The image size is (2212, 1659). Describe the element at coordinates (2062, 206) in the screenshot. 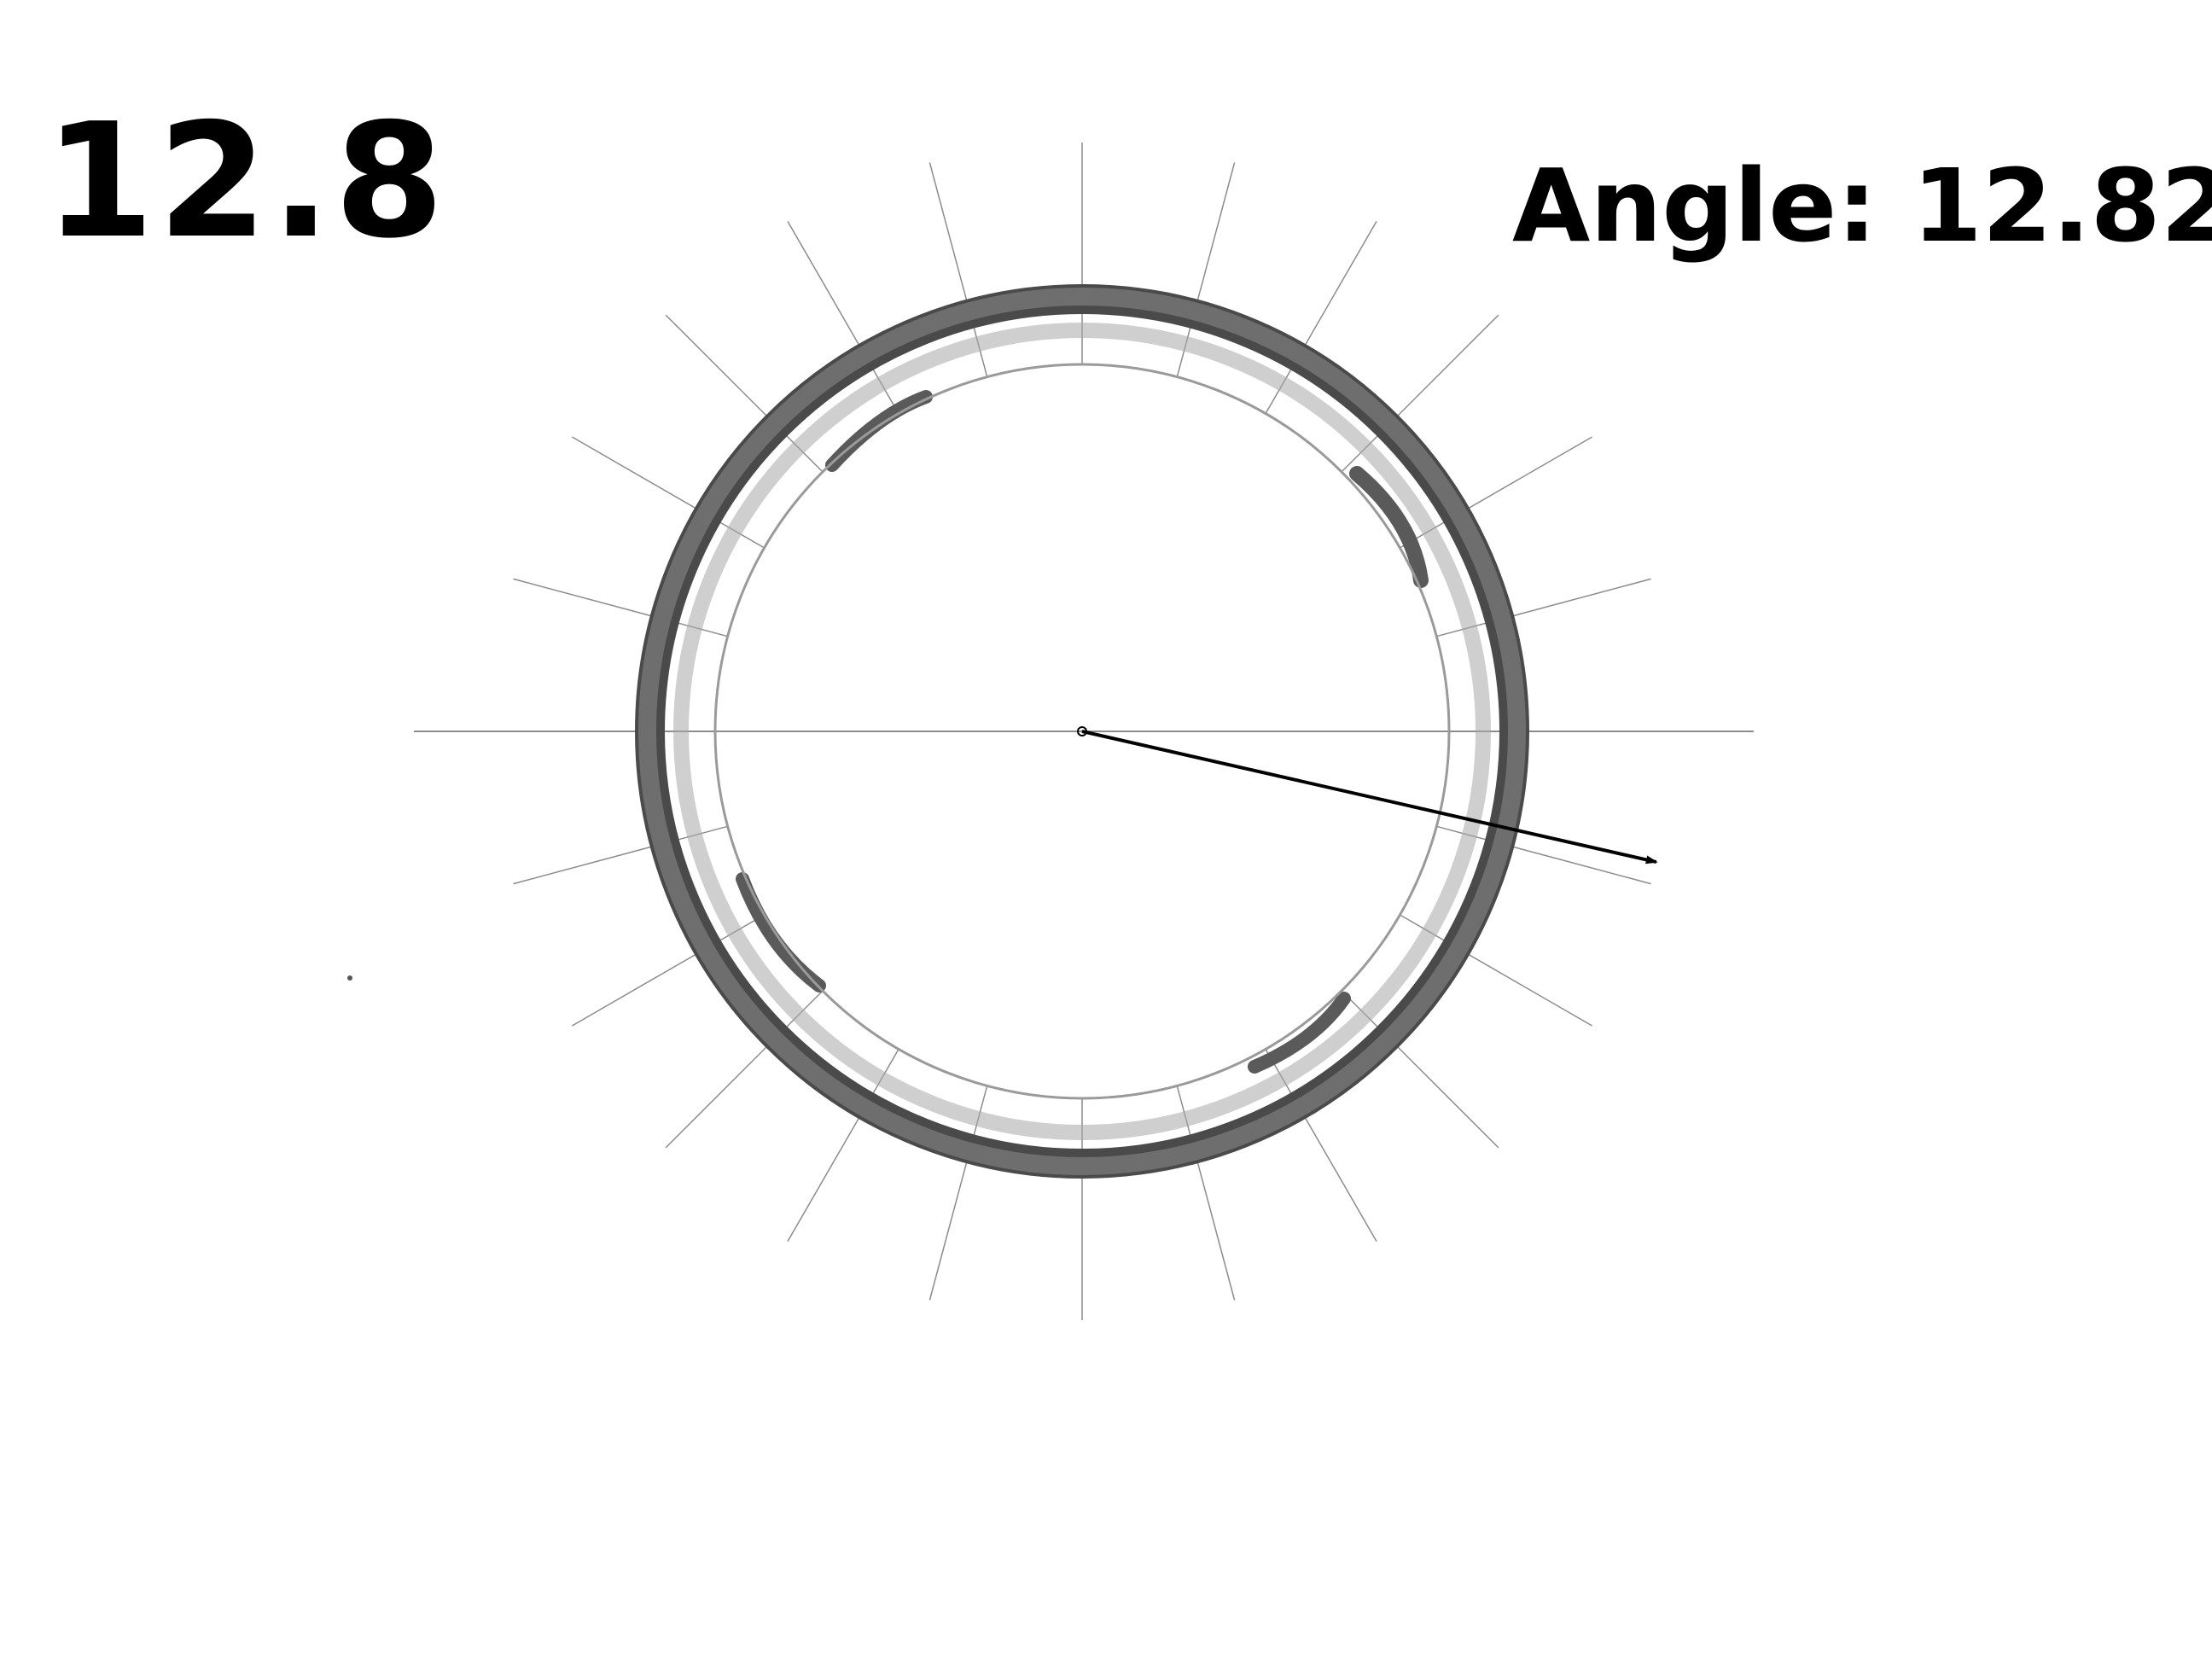

I see `angle-value: 12.82` at that location.